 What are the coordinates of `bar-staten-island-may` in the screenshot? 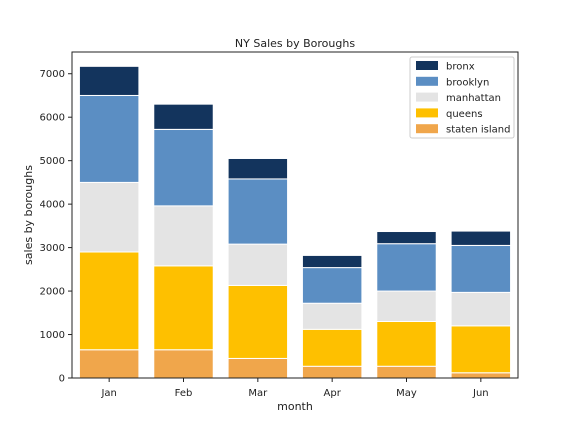 It's located at (406, 372).